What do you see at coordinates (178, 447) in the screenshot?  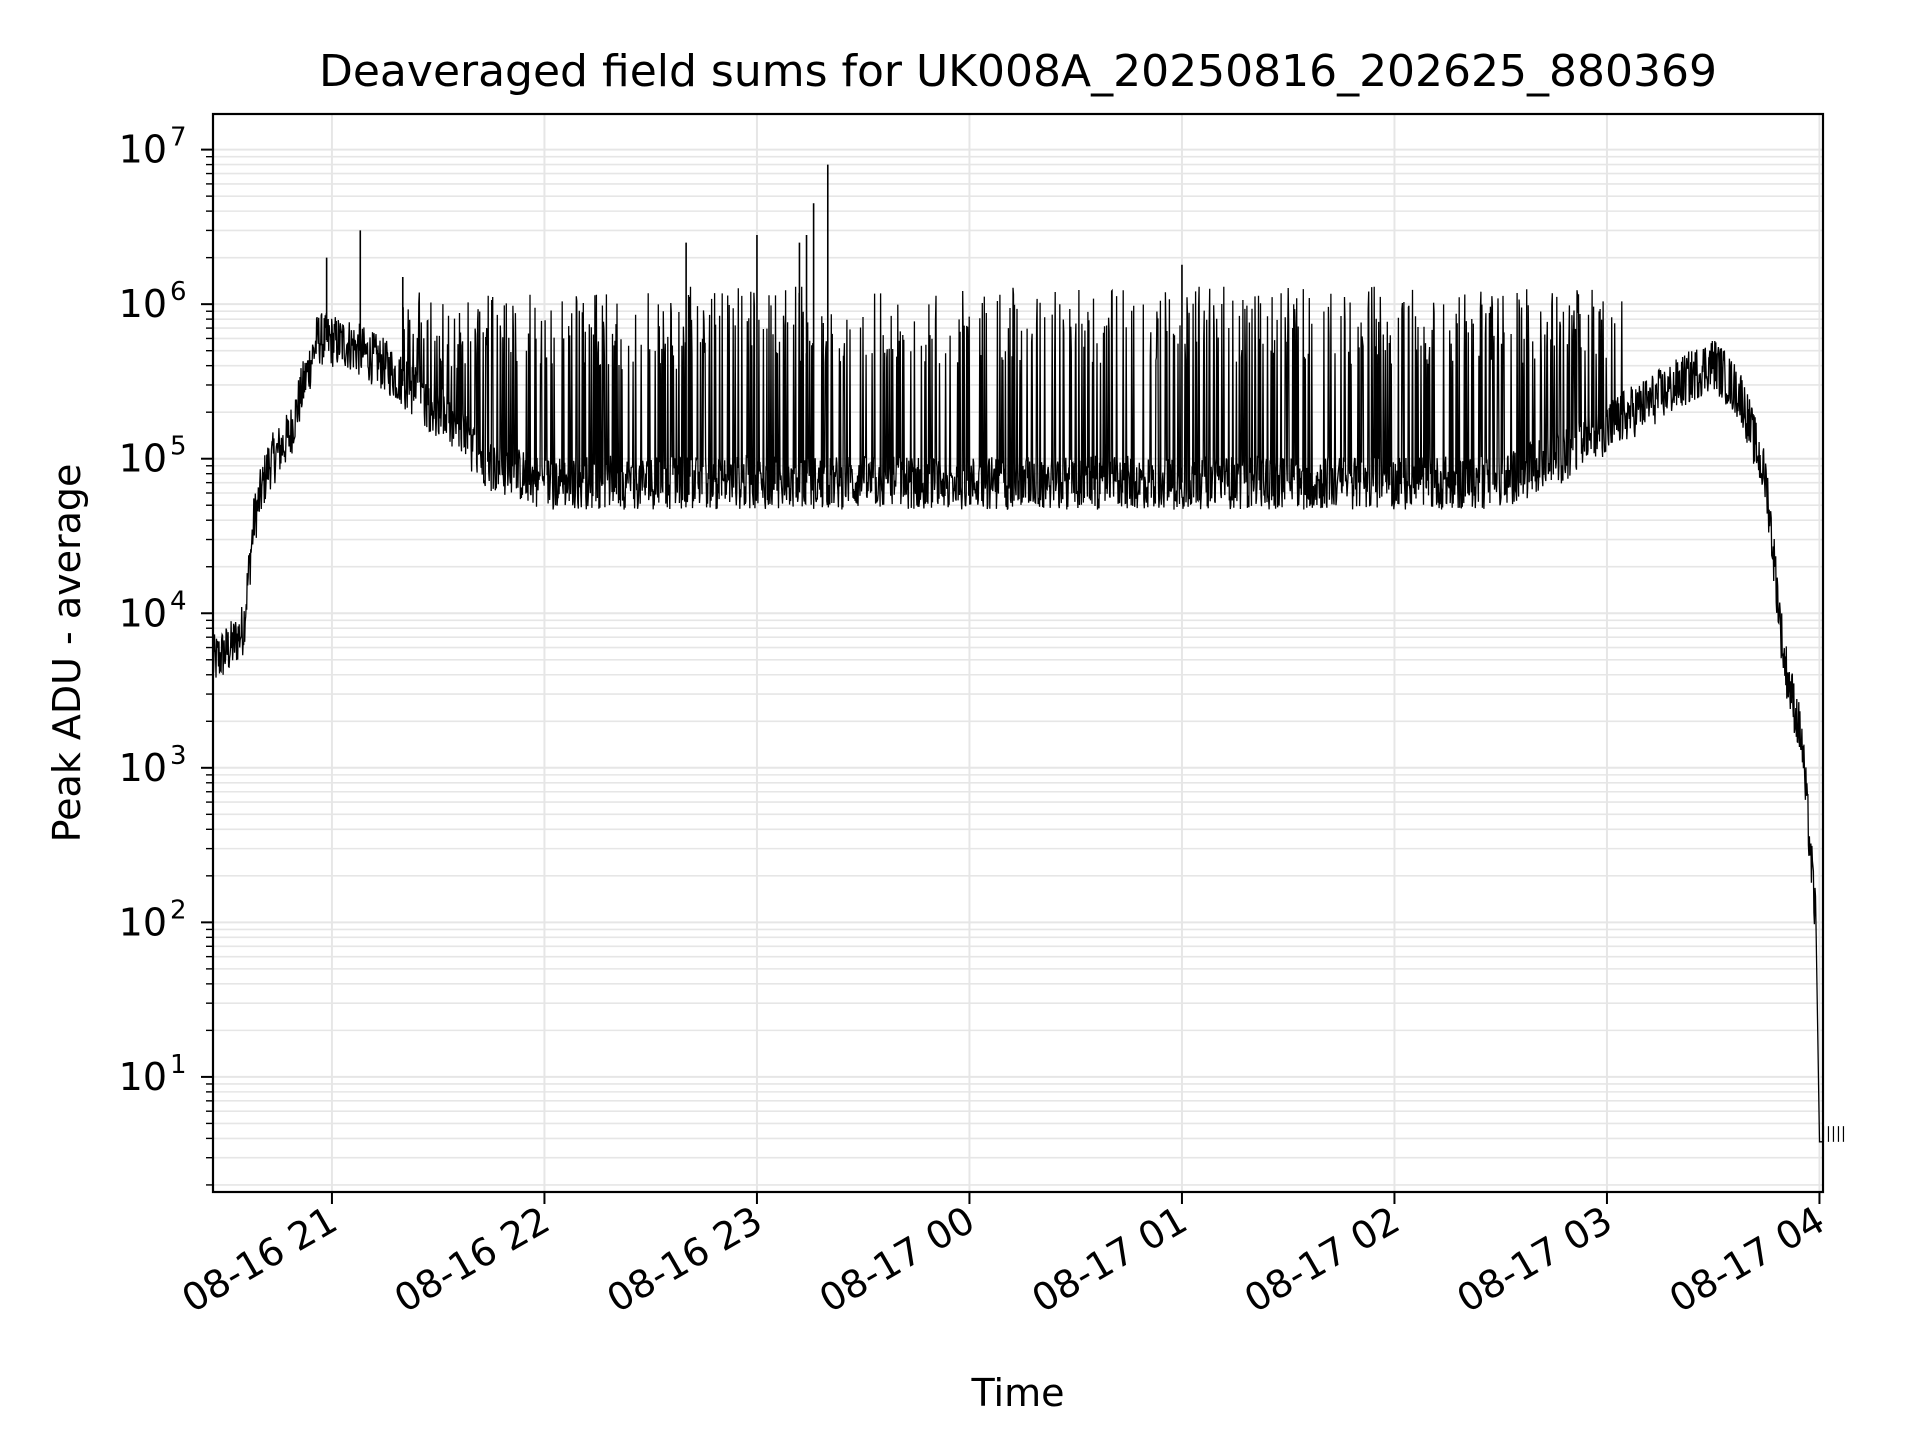 I see `y-tick-label-exponent: 5` at bounding box center [178, 447].